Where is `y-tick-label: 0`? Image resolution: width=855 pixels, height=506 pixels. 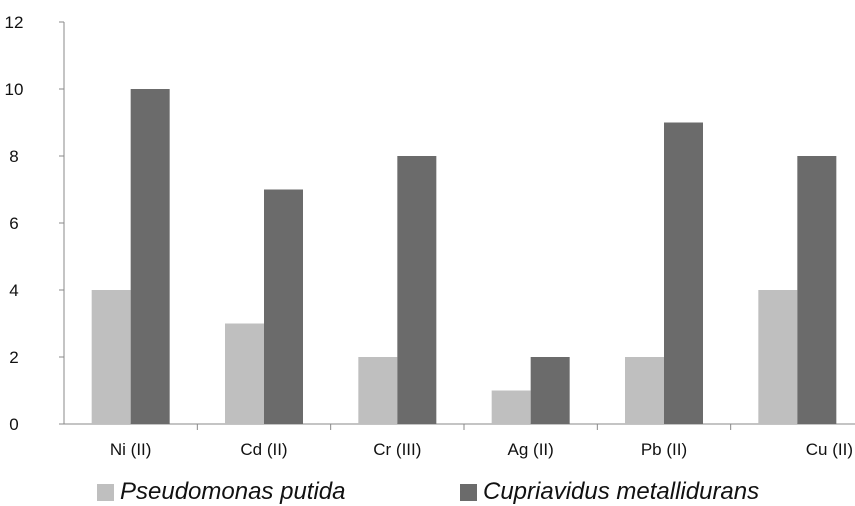 y-tick-label: 0 is located at coordinates (13, 424).